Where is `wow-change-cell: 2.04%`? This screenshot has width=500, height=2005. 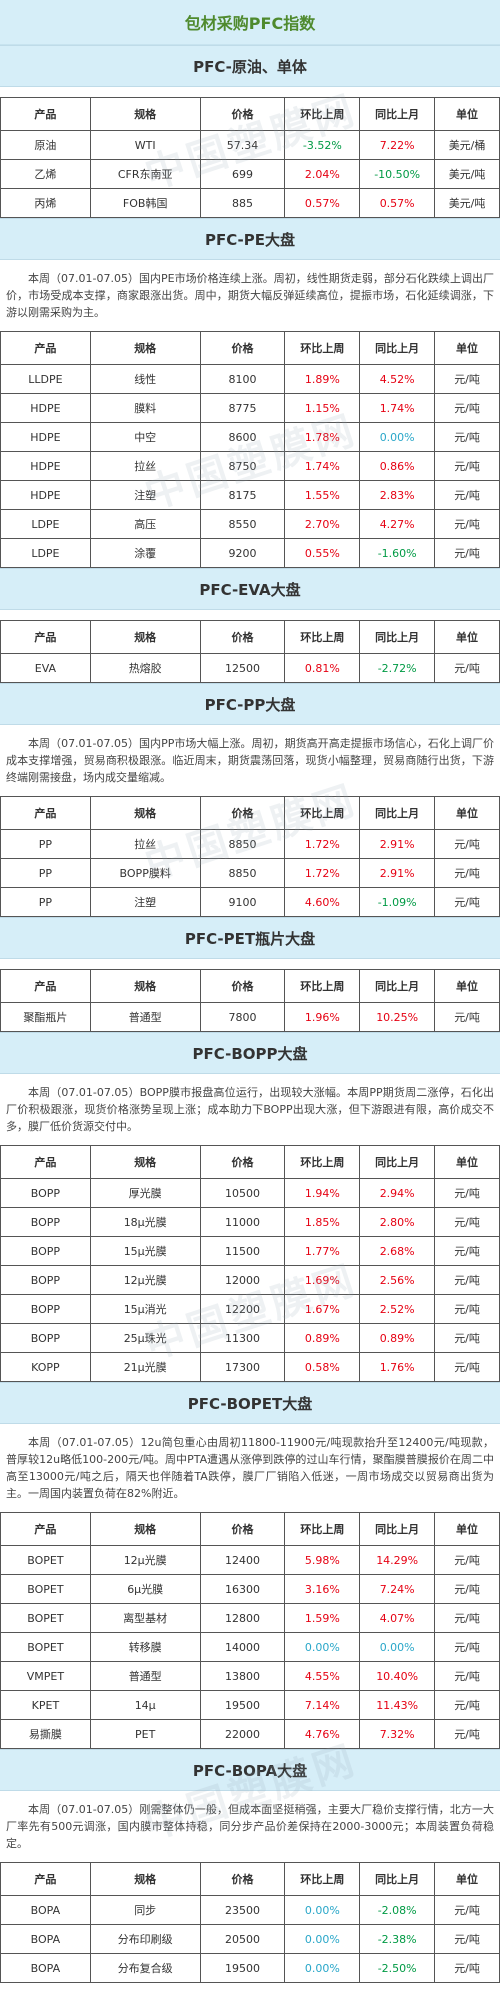
wow-change-cell: 2.04% is located at coordinates (322, 174).